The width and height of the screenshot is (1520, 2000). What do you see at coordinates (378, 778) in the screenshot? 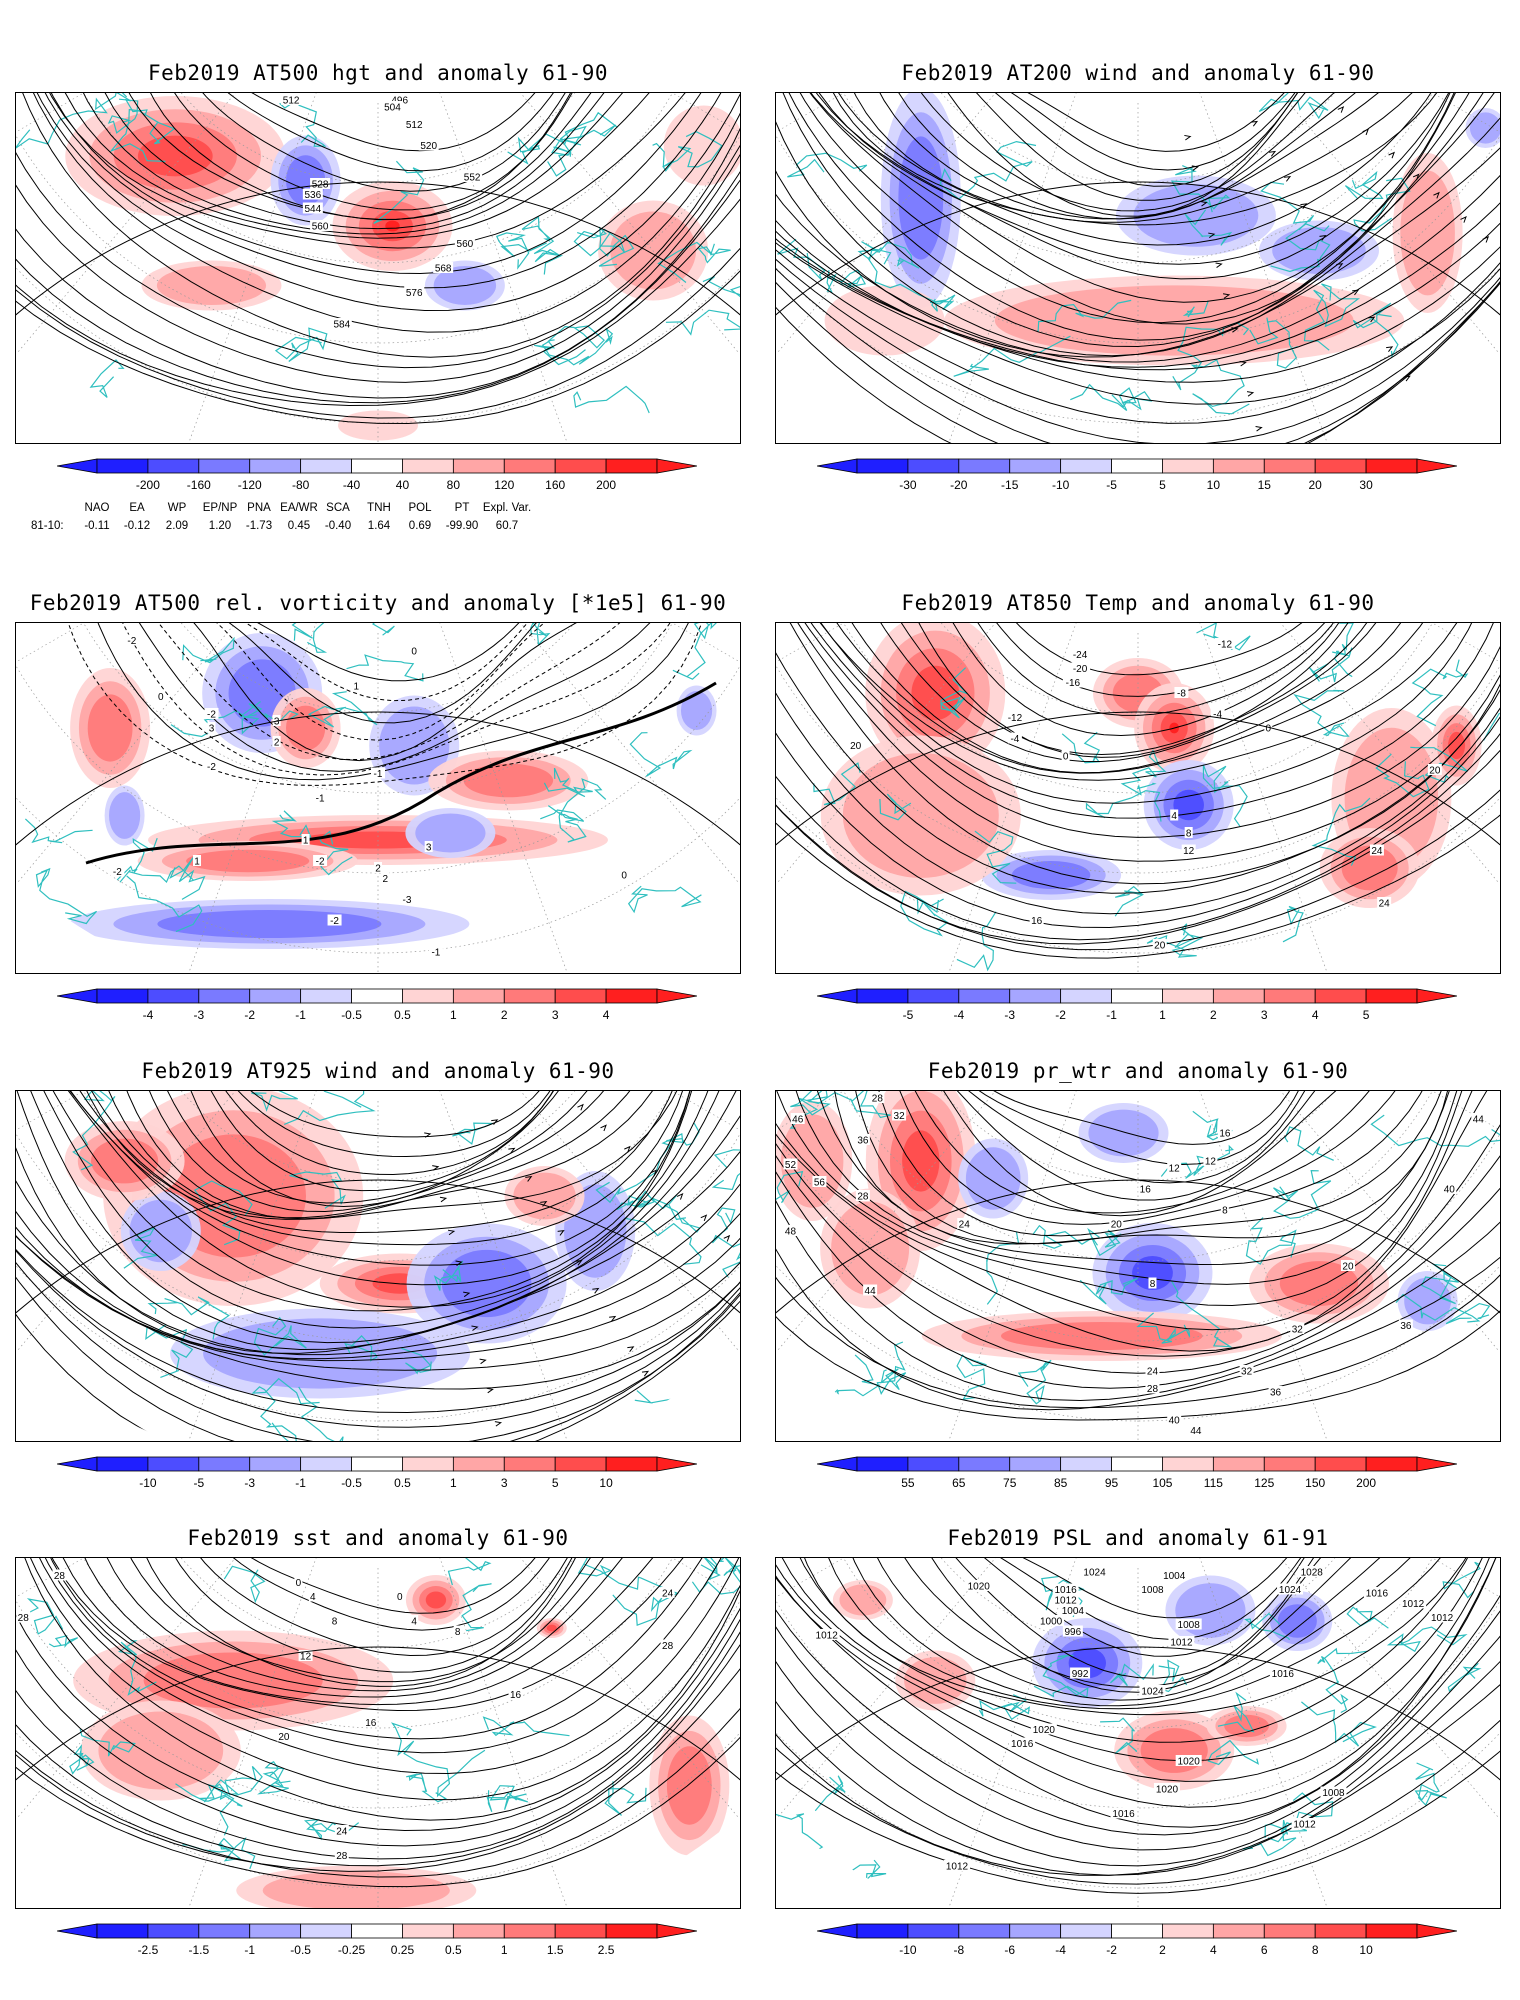
I see `hemisphere-boundary` at bounding box center [378, 778].